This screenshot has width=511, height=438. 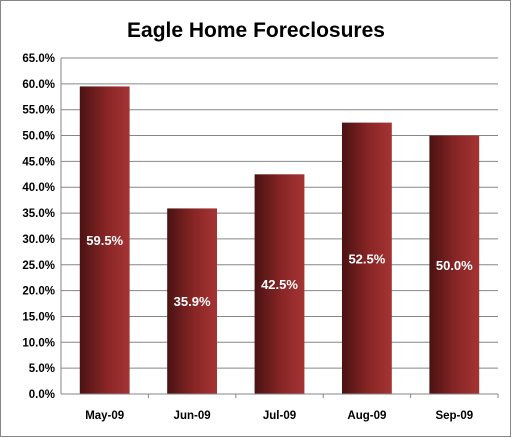 I want to click on y-tick-label: 10.0%, so click(x=38, y=343).